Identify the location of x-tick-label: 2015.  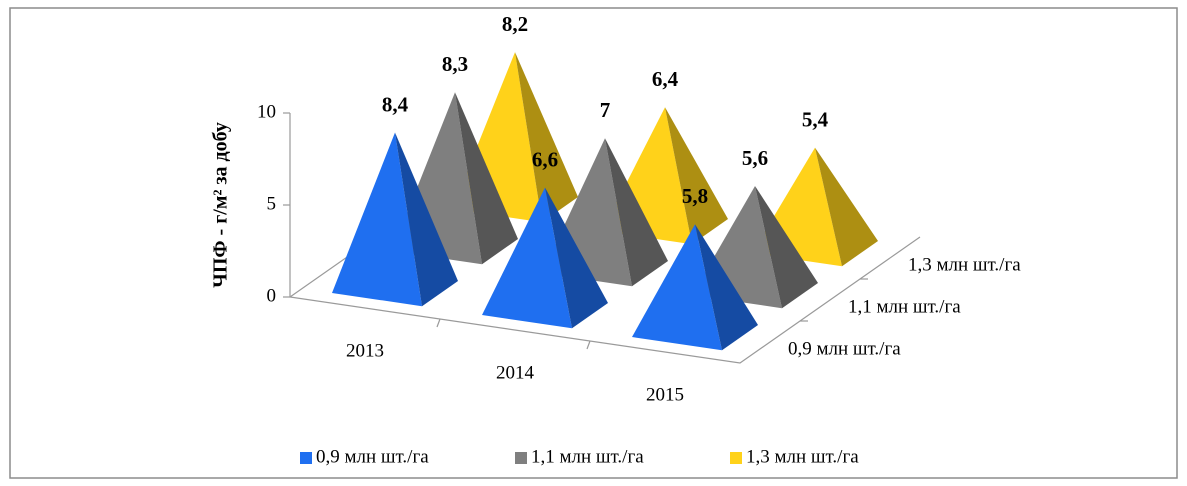
(665, 394).